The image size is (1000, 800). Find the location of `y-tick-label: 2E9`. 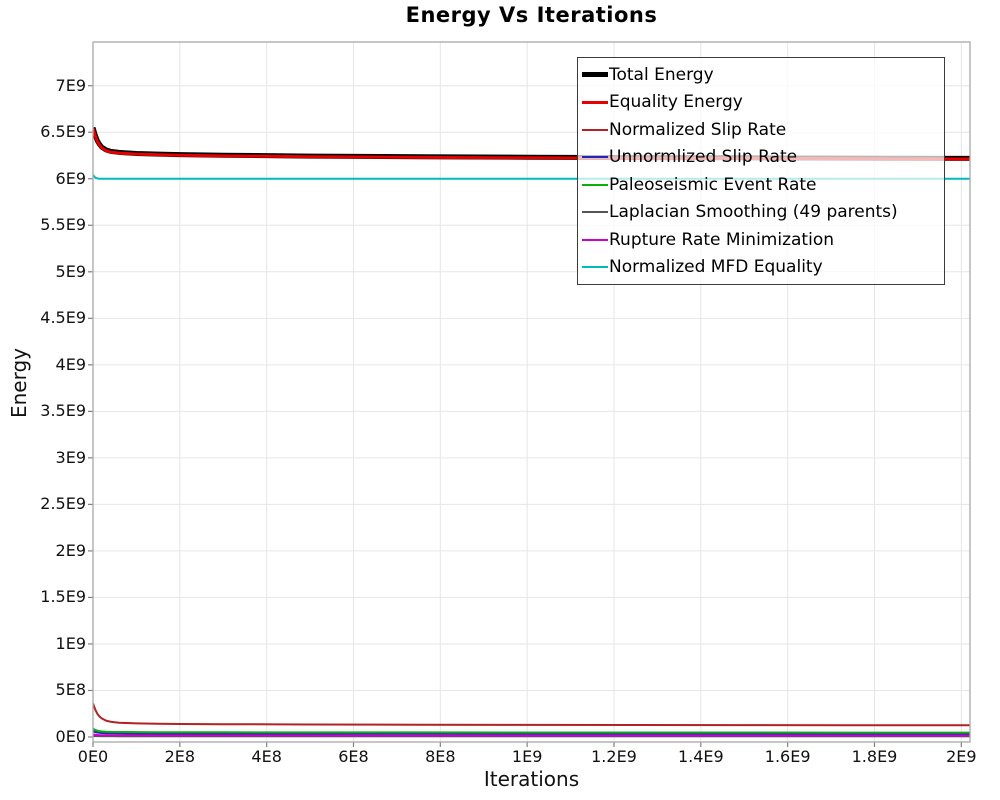

y-tick-label: 2E9 is located at coordinates (70, 550).